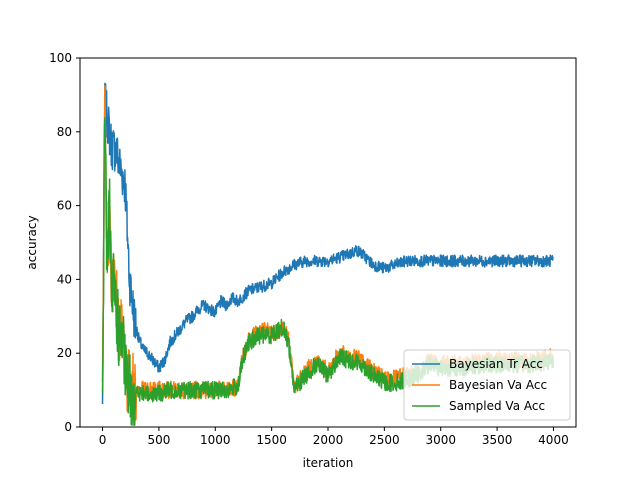  What do you see at coordinates (440, 440) in the screenshot?
I see `x-tick-label: 3000` at bounding box center [440, 440].